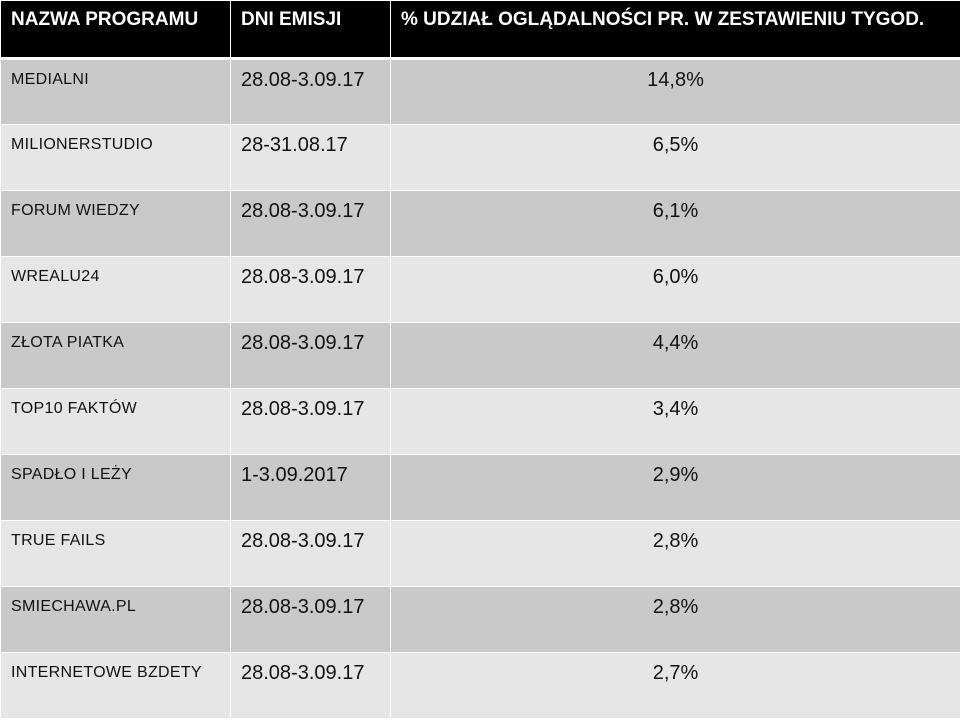 Image resolution: width=960 pixels, height=720 pixels. Describe the element at coordinates (675, 157) in the screenshot. I see `viewership-share-cell: 6,5%` at that location.